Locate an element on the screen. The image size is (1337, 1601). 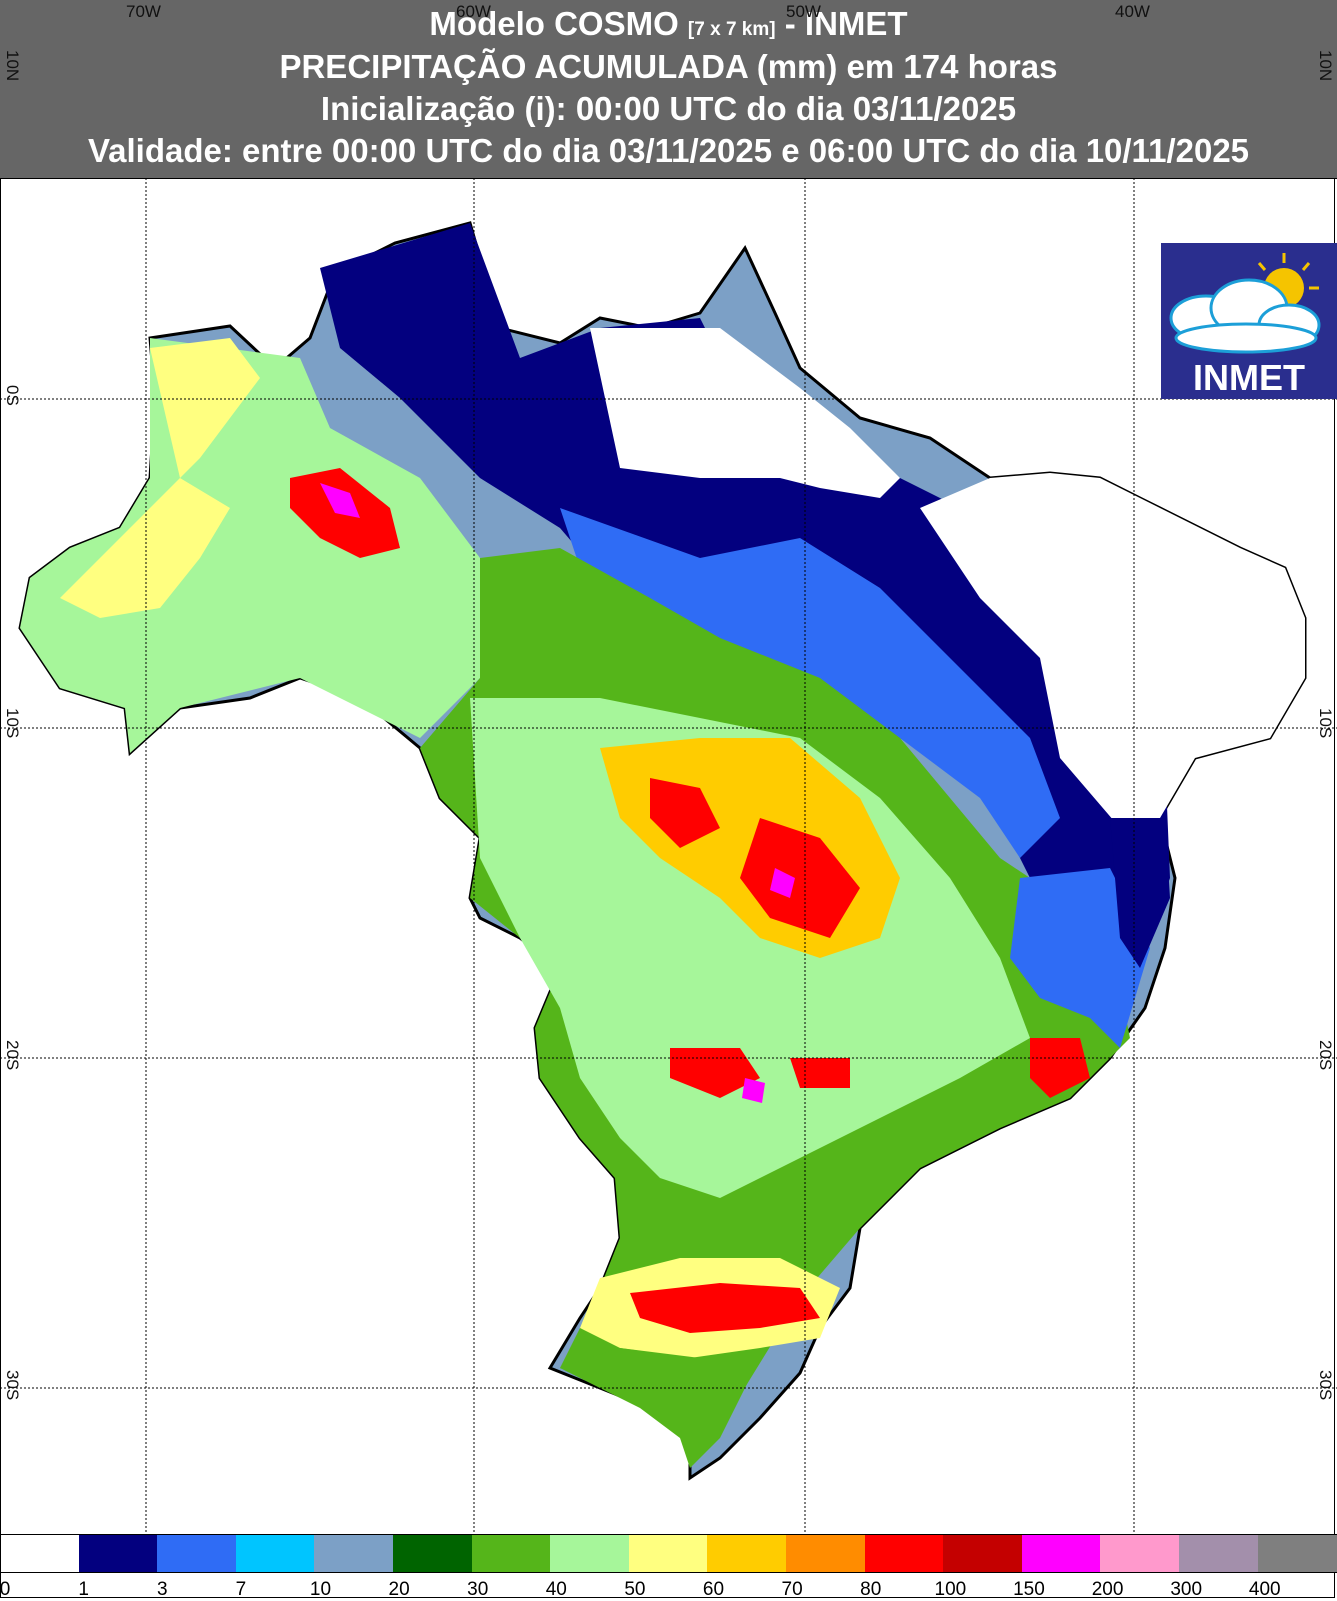
lat-tick-20s-right: 20S is located at coordinates (1325, 1055).